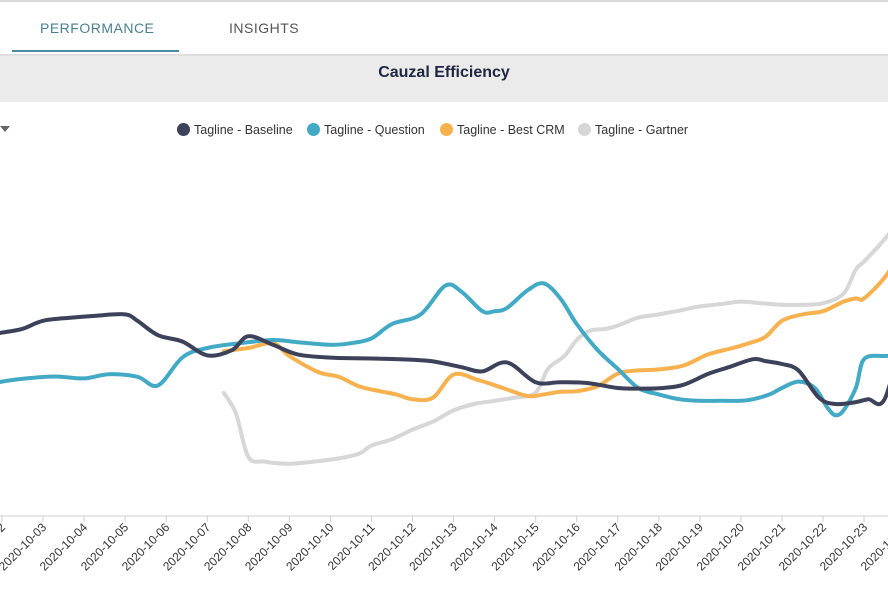  Describe the element at coordinates (642, 130) in the screenshot. I see `legend-label-gartner: Tagline - Gartner` at that location.